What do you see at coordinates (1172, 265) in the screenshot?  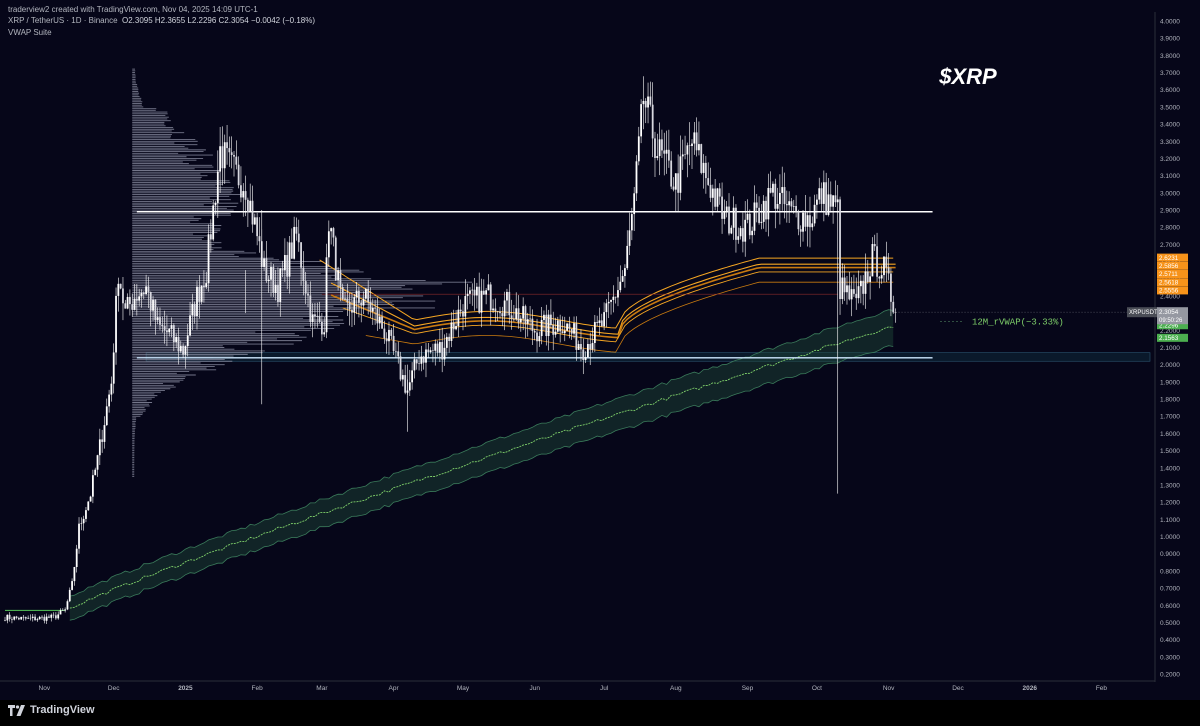 I see `price-label-bg` at bounding box center [1172, 265].